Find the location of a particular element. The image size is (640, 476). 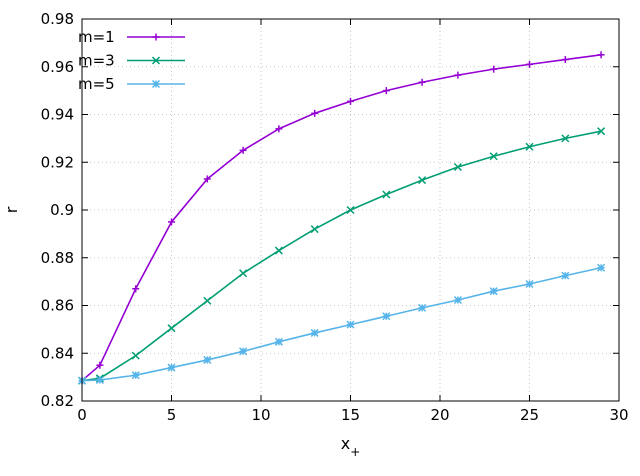

x-tick-label: 25 is located at coordinates (529, 415).